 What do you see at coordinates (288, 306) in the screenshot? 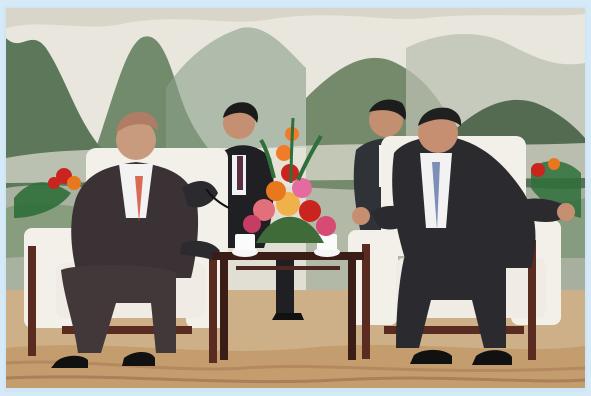
I see `side-table` at bounding box center [288, 306].